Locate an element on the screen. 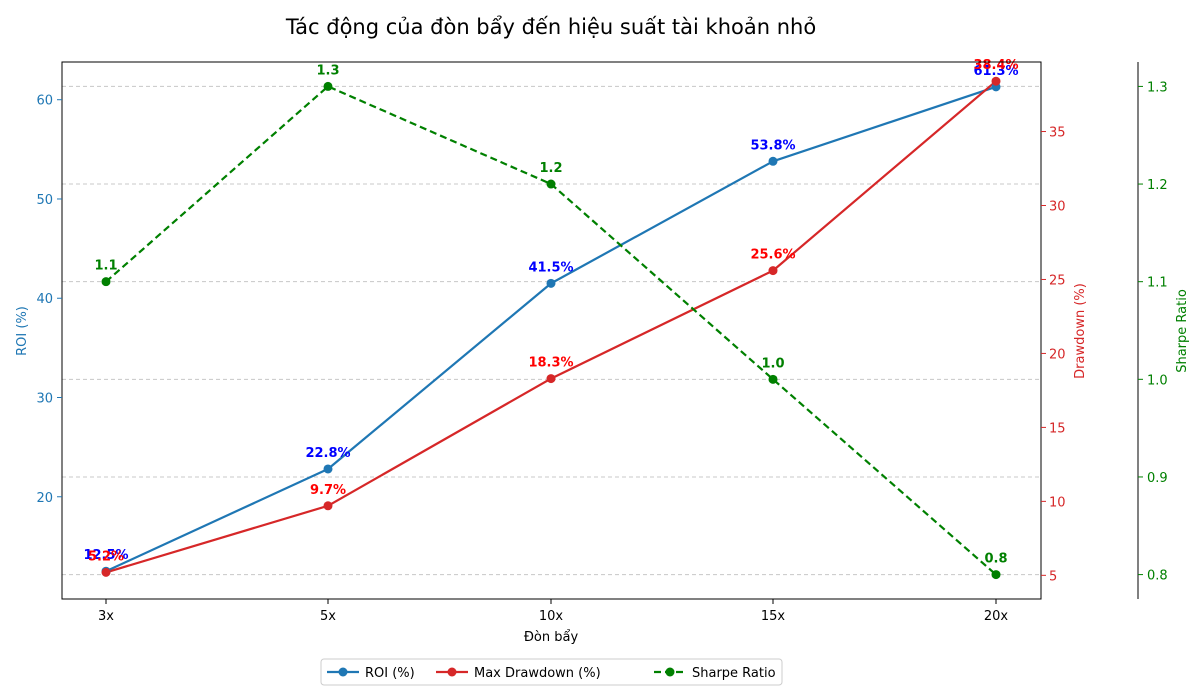  roi-tick-label: 30 is located at coordinates (44, 399).